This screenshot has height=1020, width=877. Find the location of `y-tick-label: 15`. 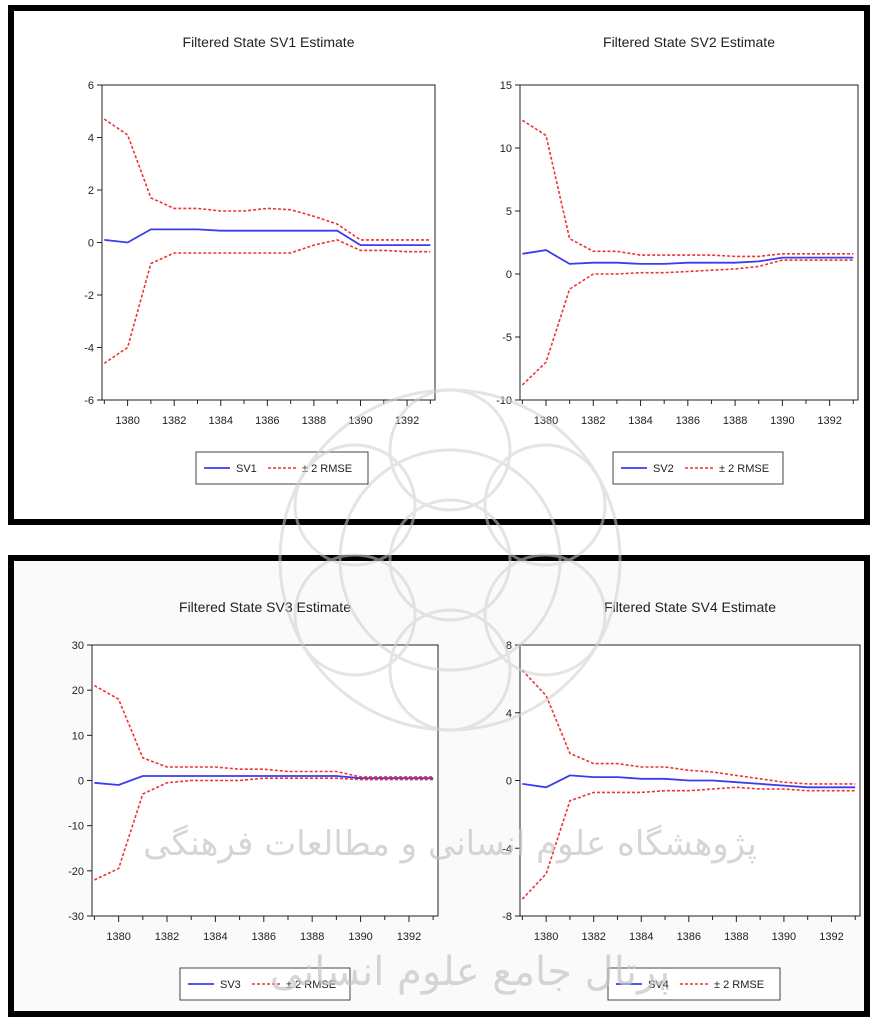

y-tick-label: 15 is located at coordinates (506, 86).